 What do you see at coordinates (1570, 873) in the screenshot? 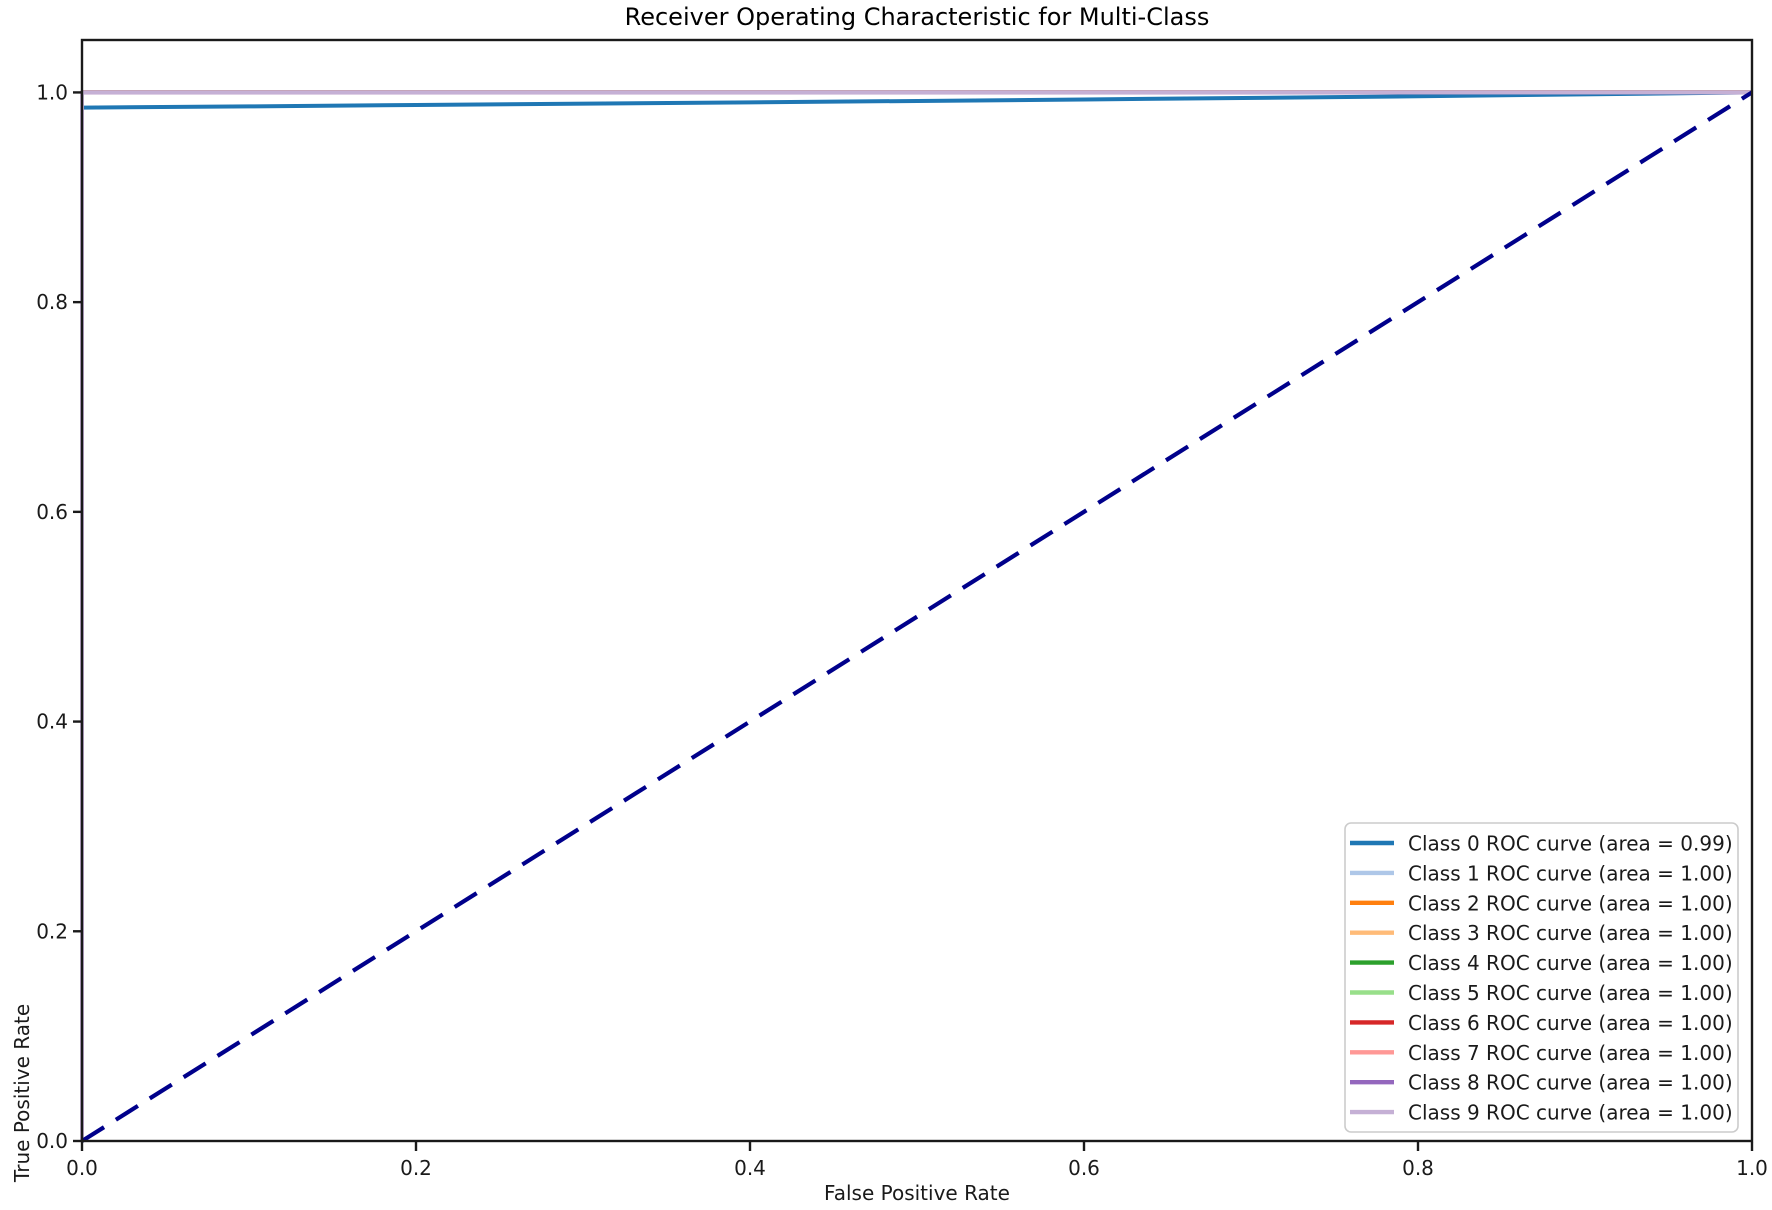
I see `legend-label: Class 1 ROC curve (area = 1.00)` at bounding box center [1570, 873].